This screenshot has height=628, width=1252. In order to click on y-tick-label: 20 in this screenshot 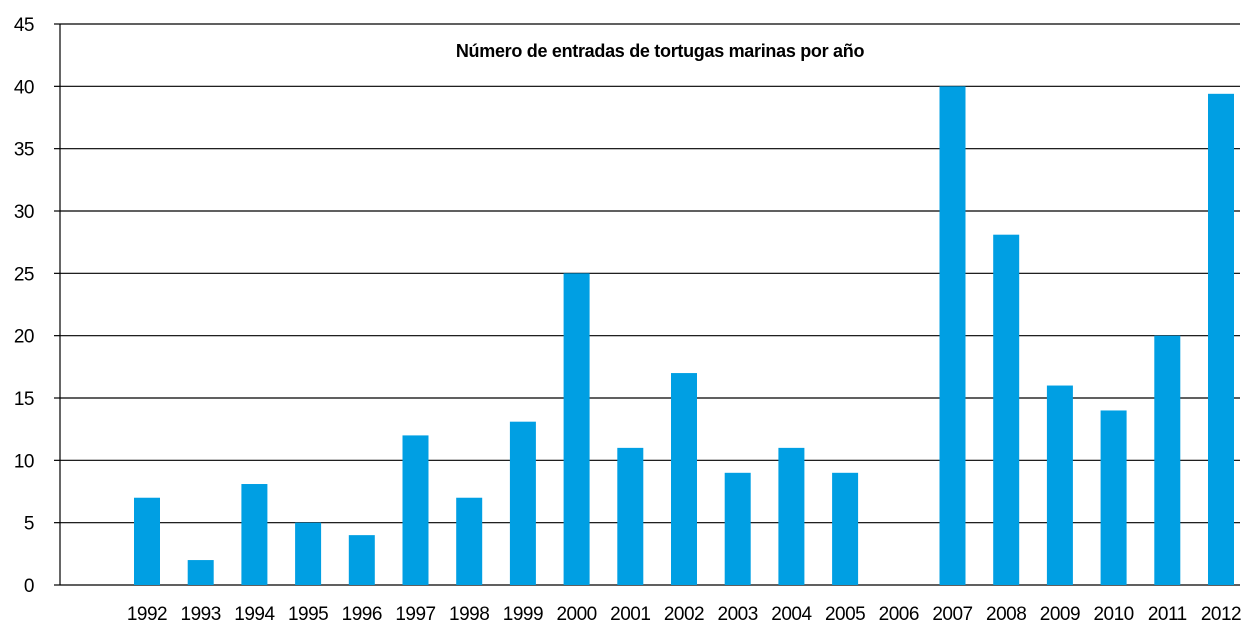, I will do `click(24, 337)`.